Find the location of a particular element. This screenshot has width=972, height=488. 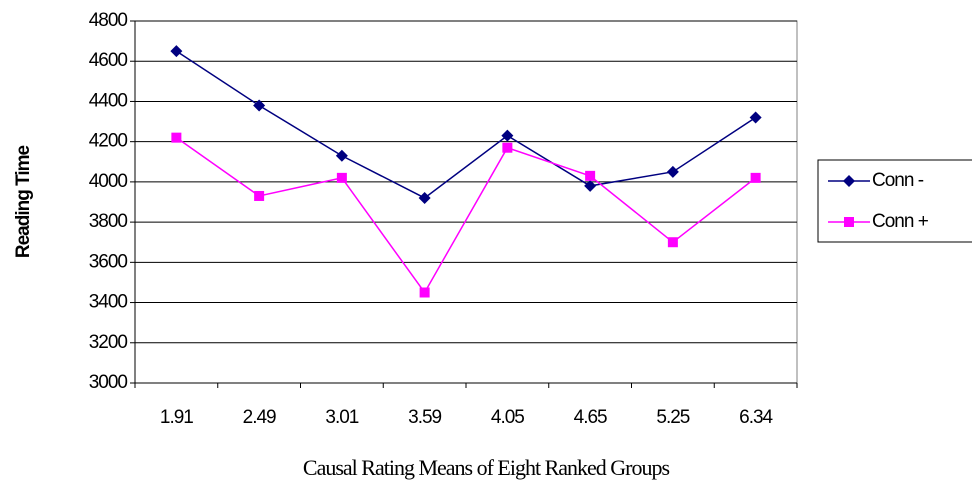

x-tick-label: 2.49 is located at coordinates (259, 417).